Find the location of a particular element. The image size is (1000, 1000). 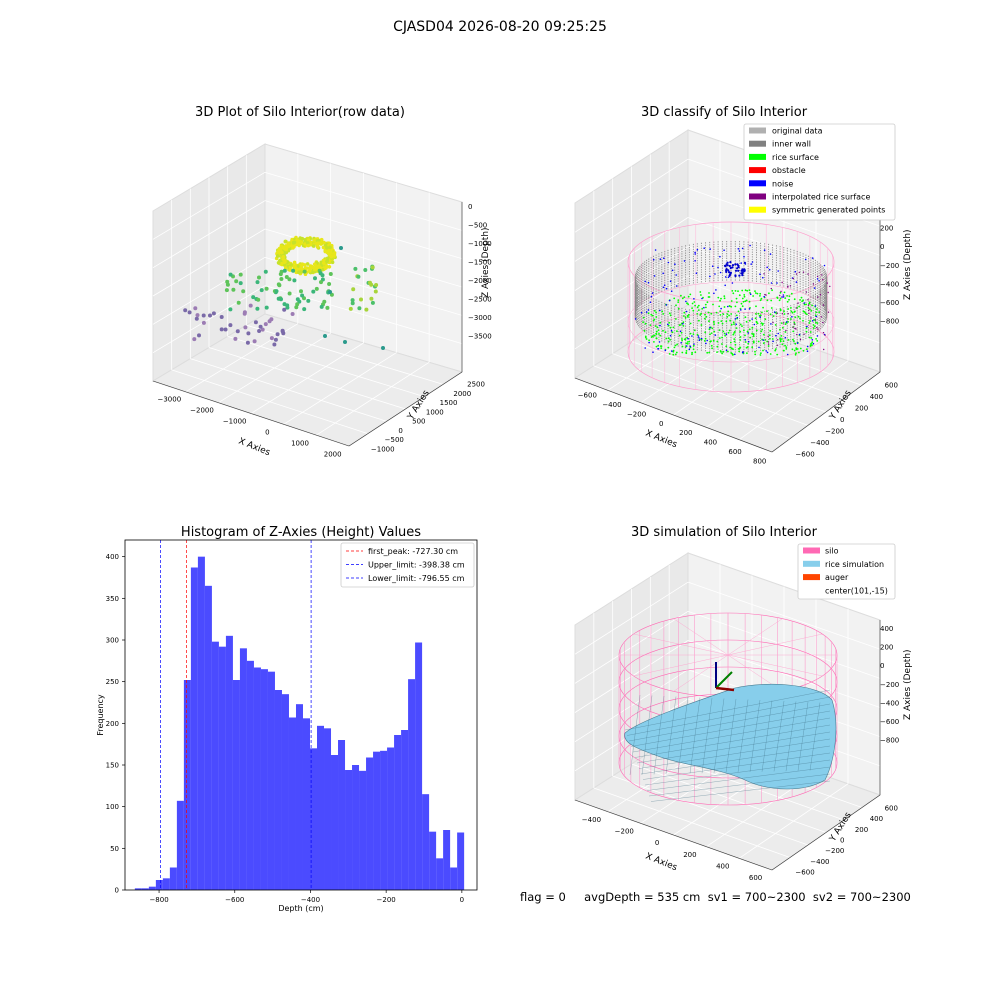

sim-x-tick-label: −200 is located at coordinates (624, 832).